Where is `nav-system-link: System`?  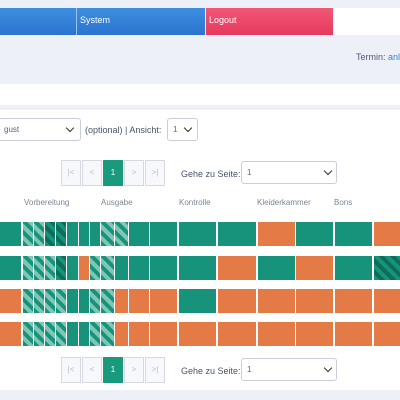
nav-system-link: System is located at coordinates (95, 20).